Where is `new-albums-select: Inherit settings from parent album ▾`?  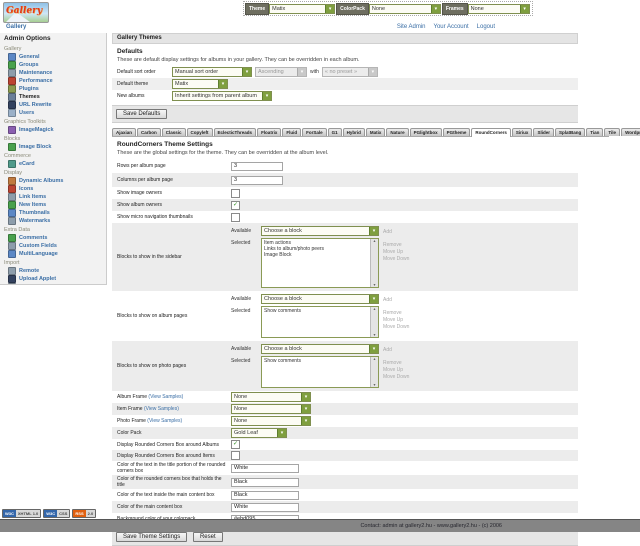 new-albums-select: Inherit settings from parent album ▾ is located at coordinates (222, 96).